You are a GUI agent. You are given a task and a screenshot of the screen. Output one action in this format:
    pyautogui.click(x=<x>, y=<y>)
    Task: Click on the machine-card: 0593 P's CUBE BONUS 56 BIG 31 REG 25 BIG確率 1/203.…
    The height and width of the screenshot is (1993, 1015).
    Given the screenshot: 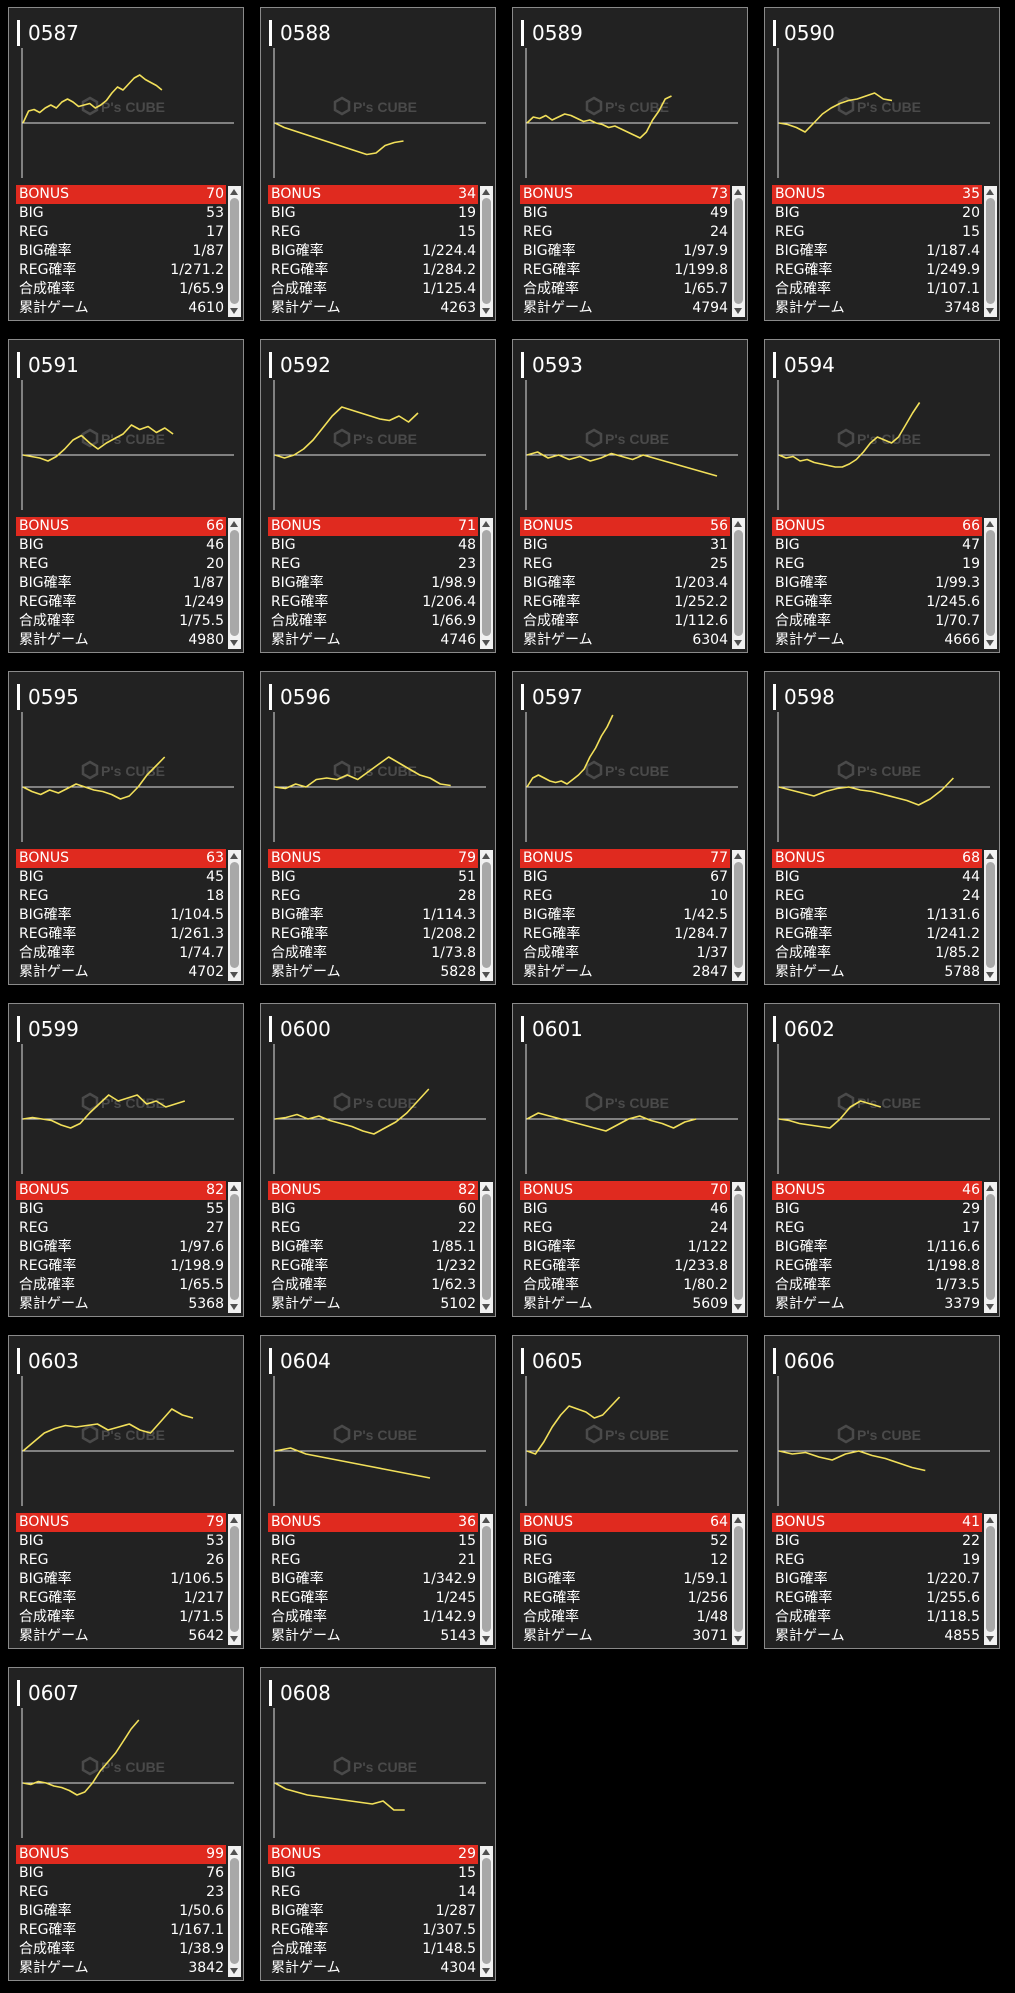 What is the action you would take?
    pyautogui.click(x=630, y=496)
    